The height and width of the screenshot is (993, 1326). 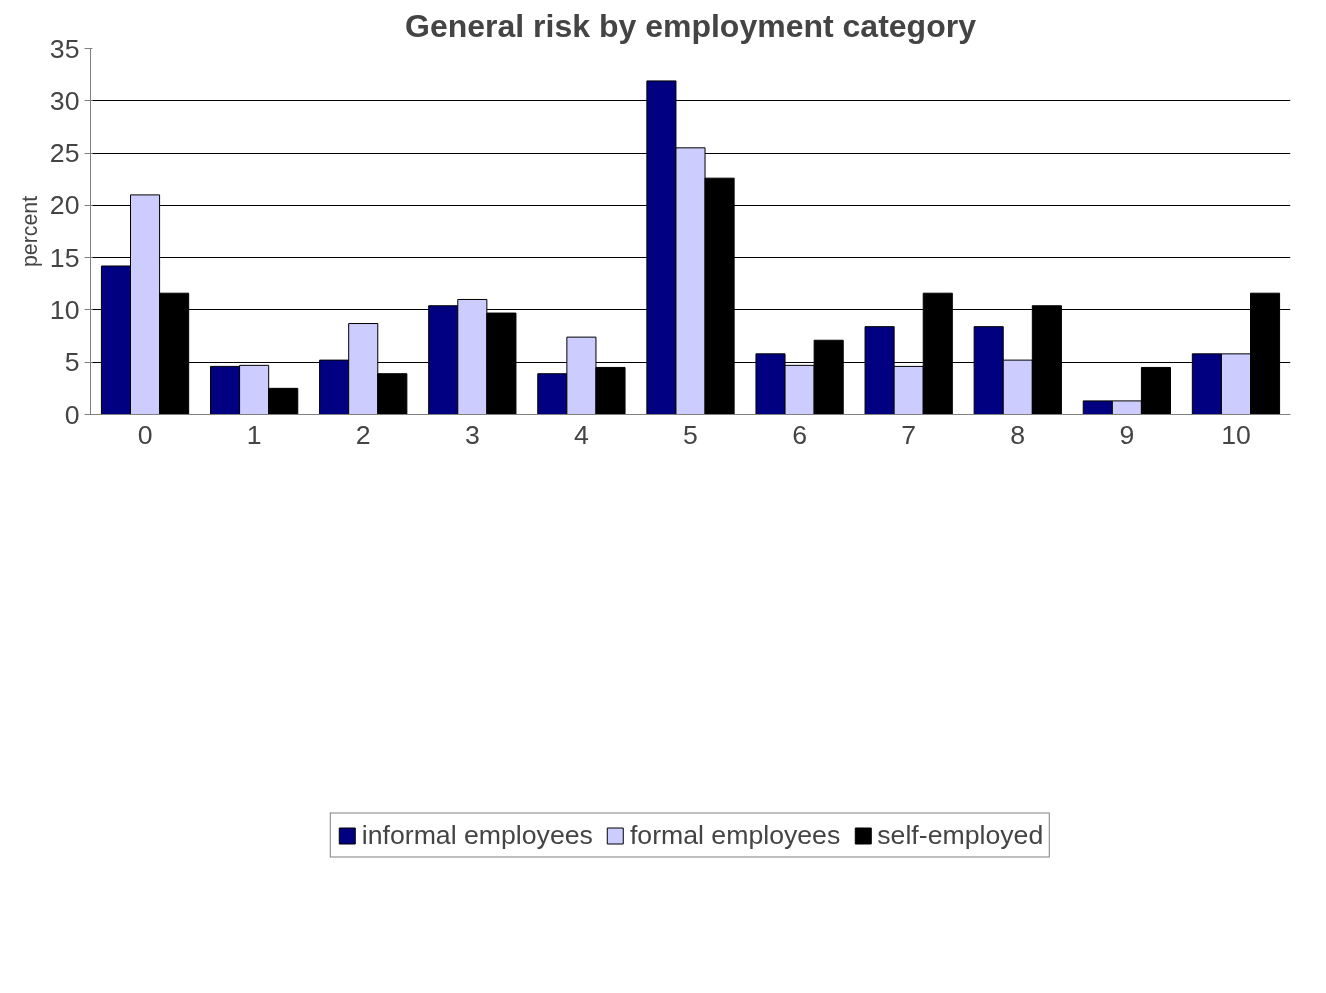 I want to click on legend-label: informal employees, so click(x=477, y=835).